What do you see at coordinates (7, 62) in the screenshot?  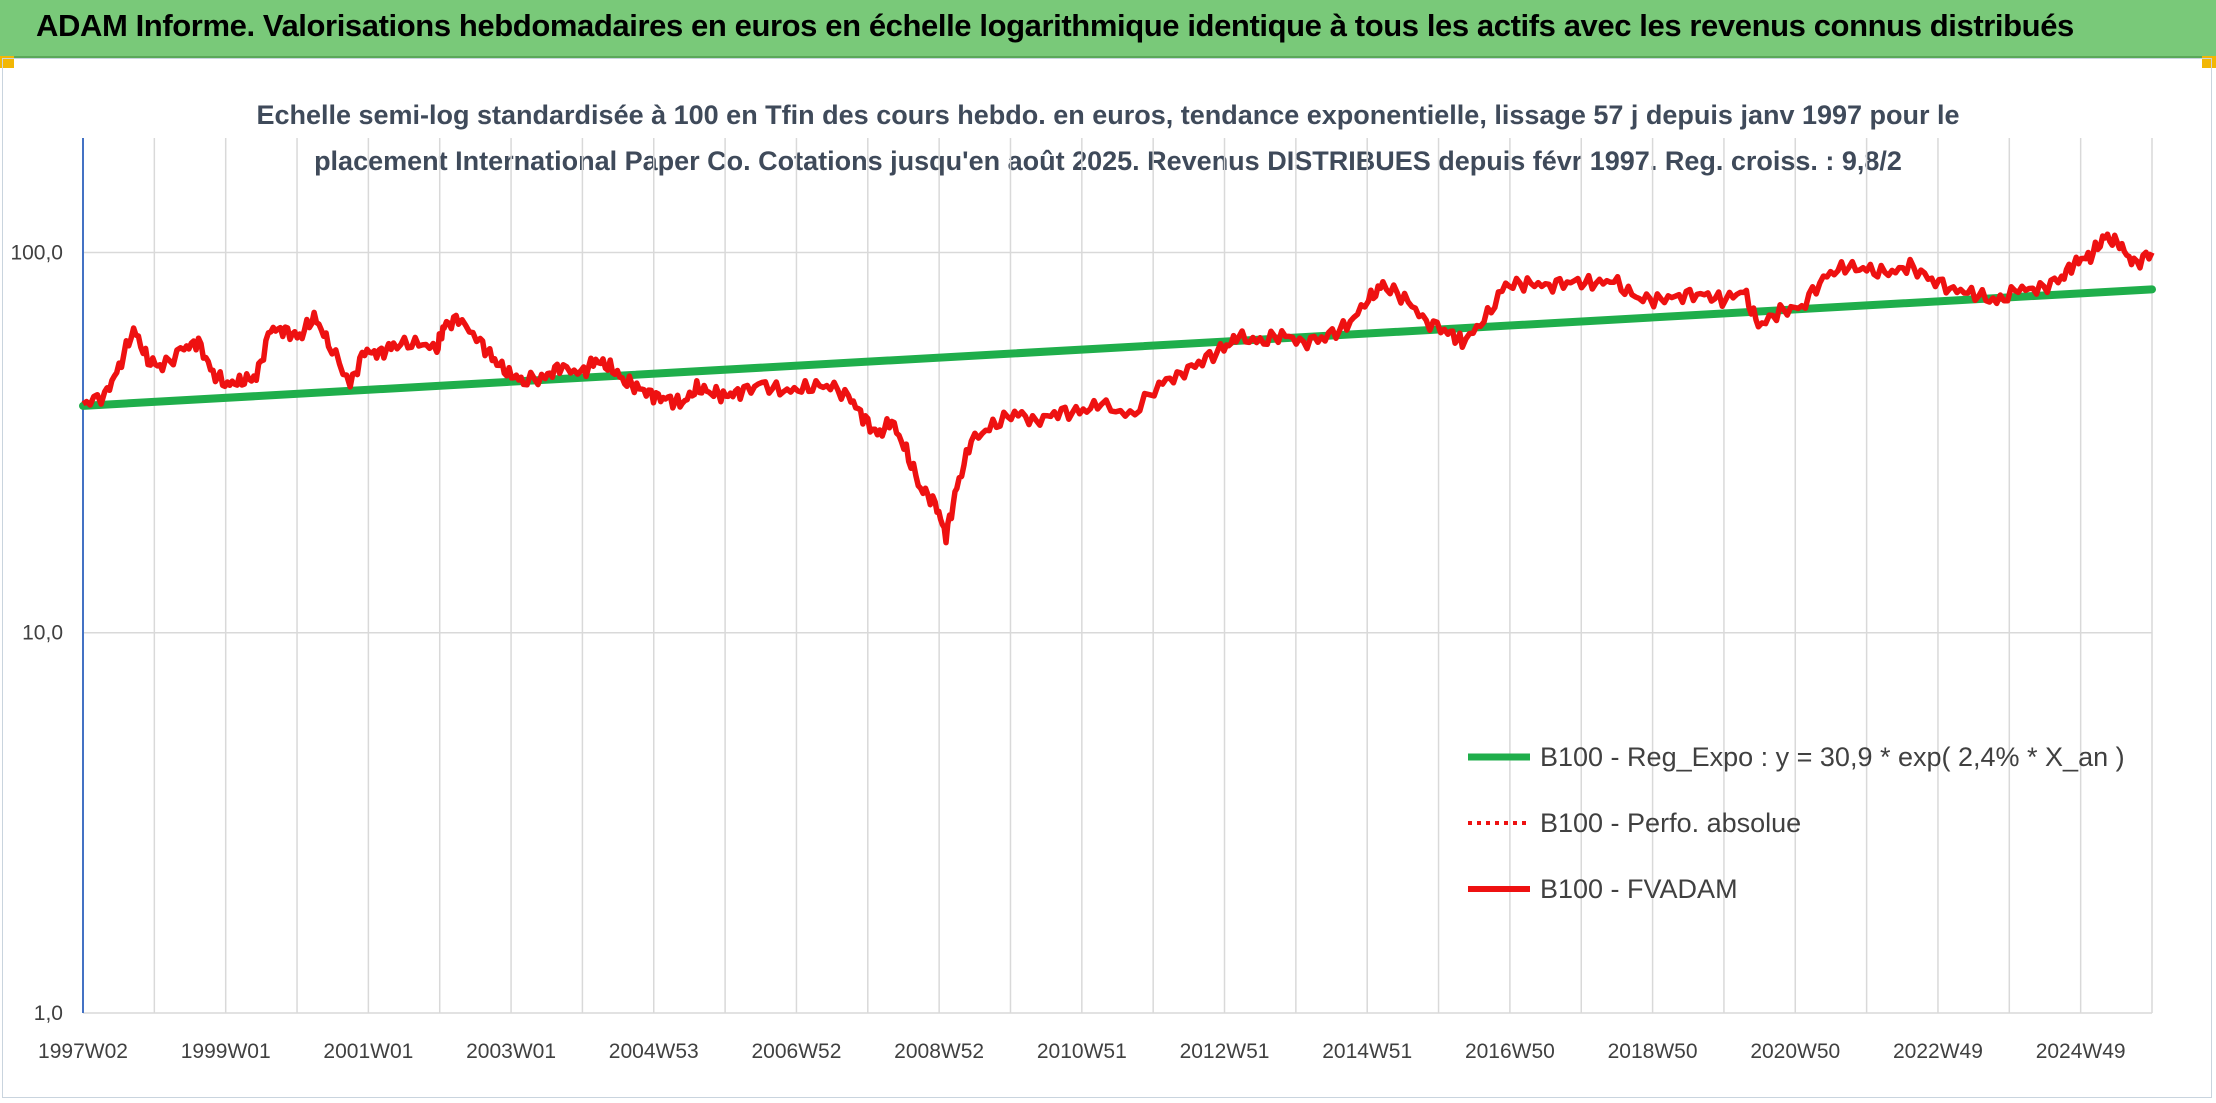 I see `corner-marker-left` at bounding box center [7, 62].